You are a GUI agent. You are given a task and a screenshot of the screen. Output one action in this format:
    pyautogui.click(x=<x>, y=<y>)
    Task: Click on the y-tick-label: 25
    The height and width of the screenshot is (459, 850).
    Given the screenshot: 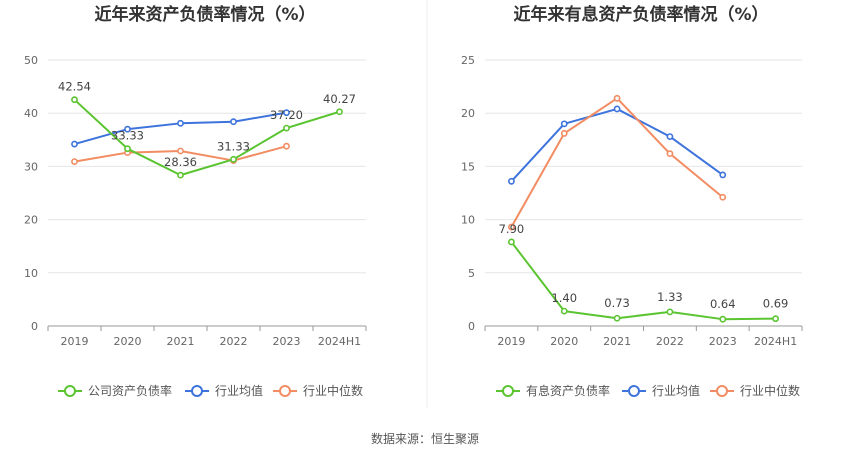 What is the action you would take?
    pyautogui.click(x=468, y=60)
    